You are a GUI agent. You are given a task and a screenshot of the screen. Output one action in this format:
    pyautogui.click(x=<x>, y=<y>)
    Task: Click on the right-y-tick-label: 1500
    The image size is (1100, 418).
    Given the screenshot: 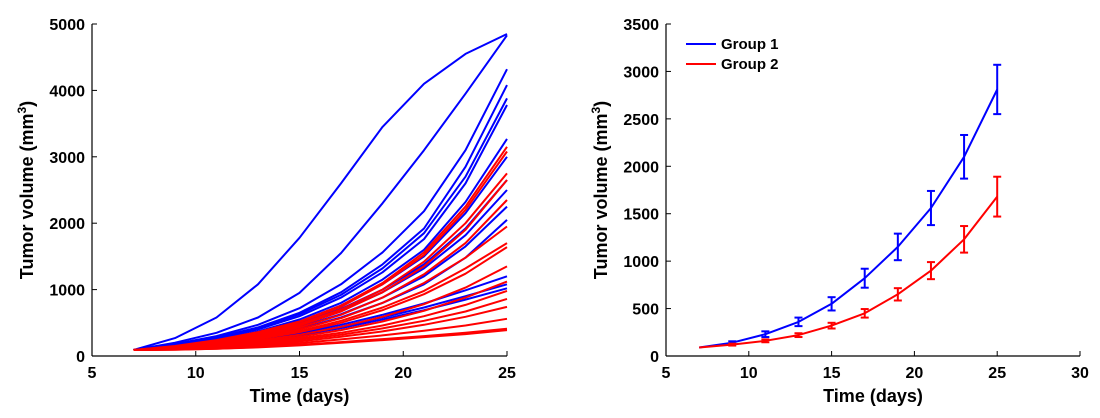 What is the action you would take?
    pyautogui.click(x=641, y=215)
    